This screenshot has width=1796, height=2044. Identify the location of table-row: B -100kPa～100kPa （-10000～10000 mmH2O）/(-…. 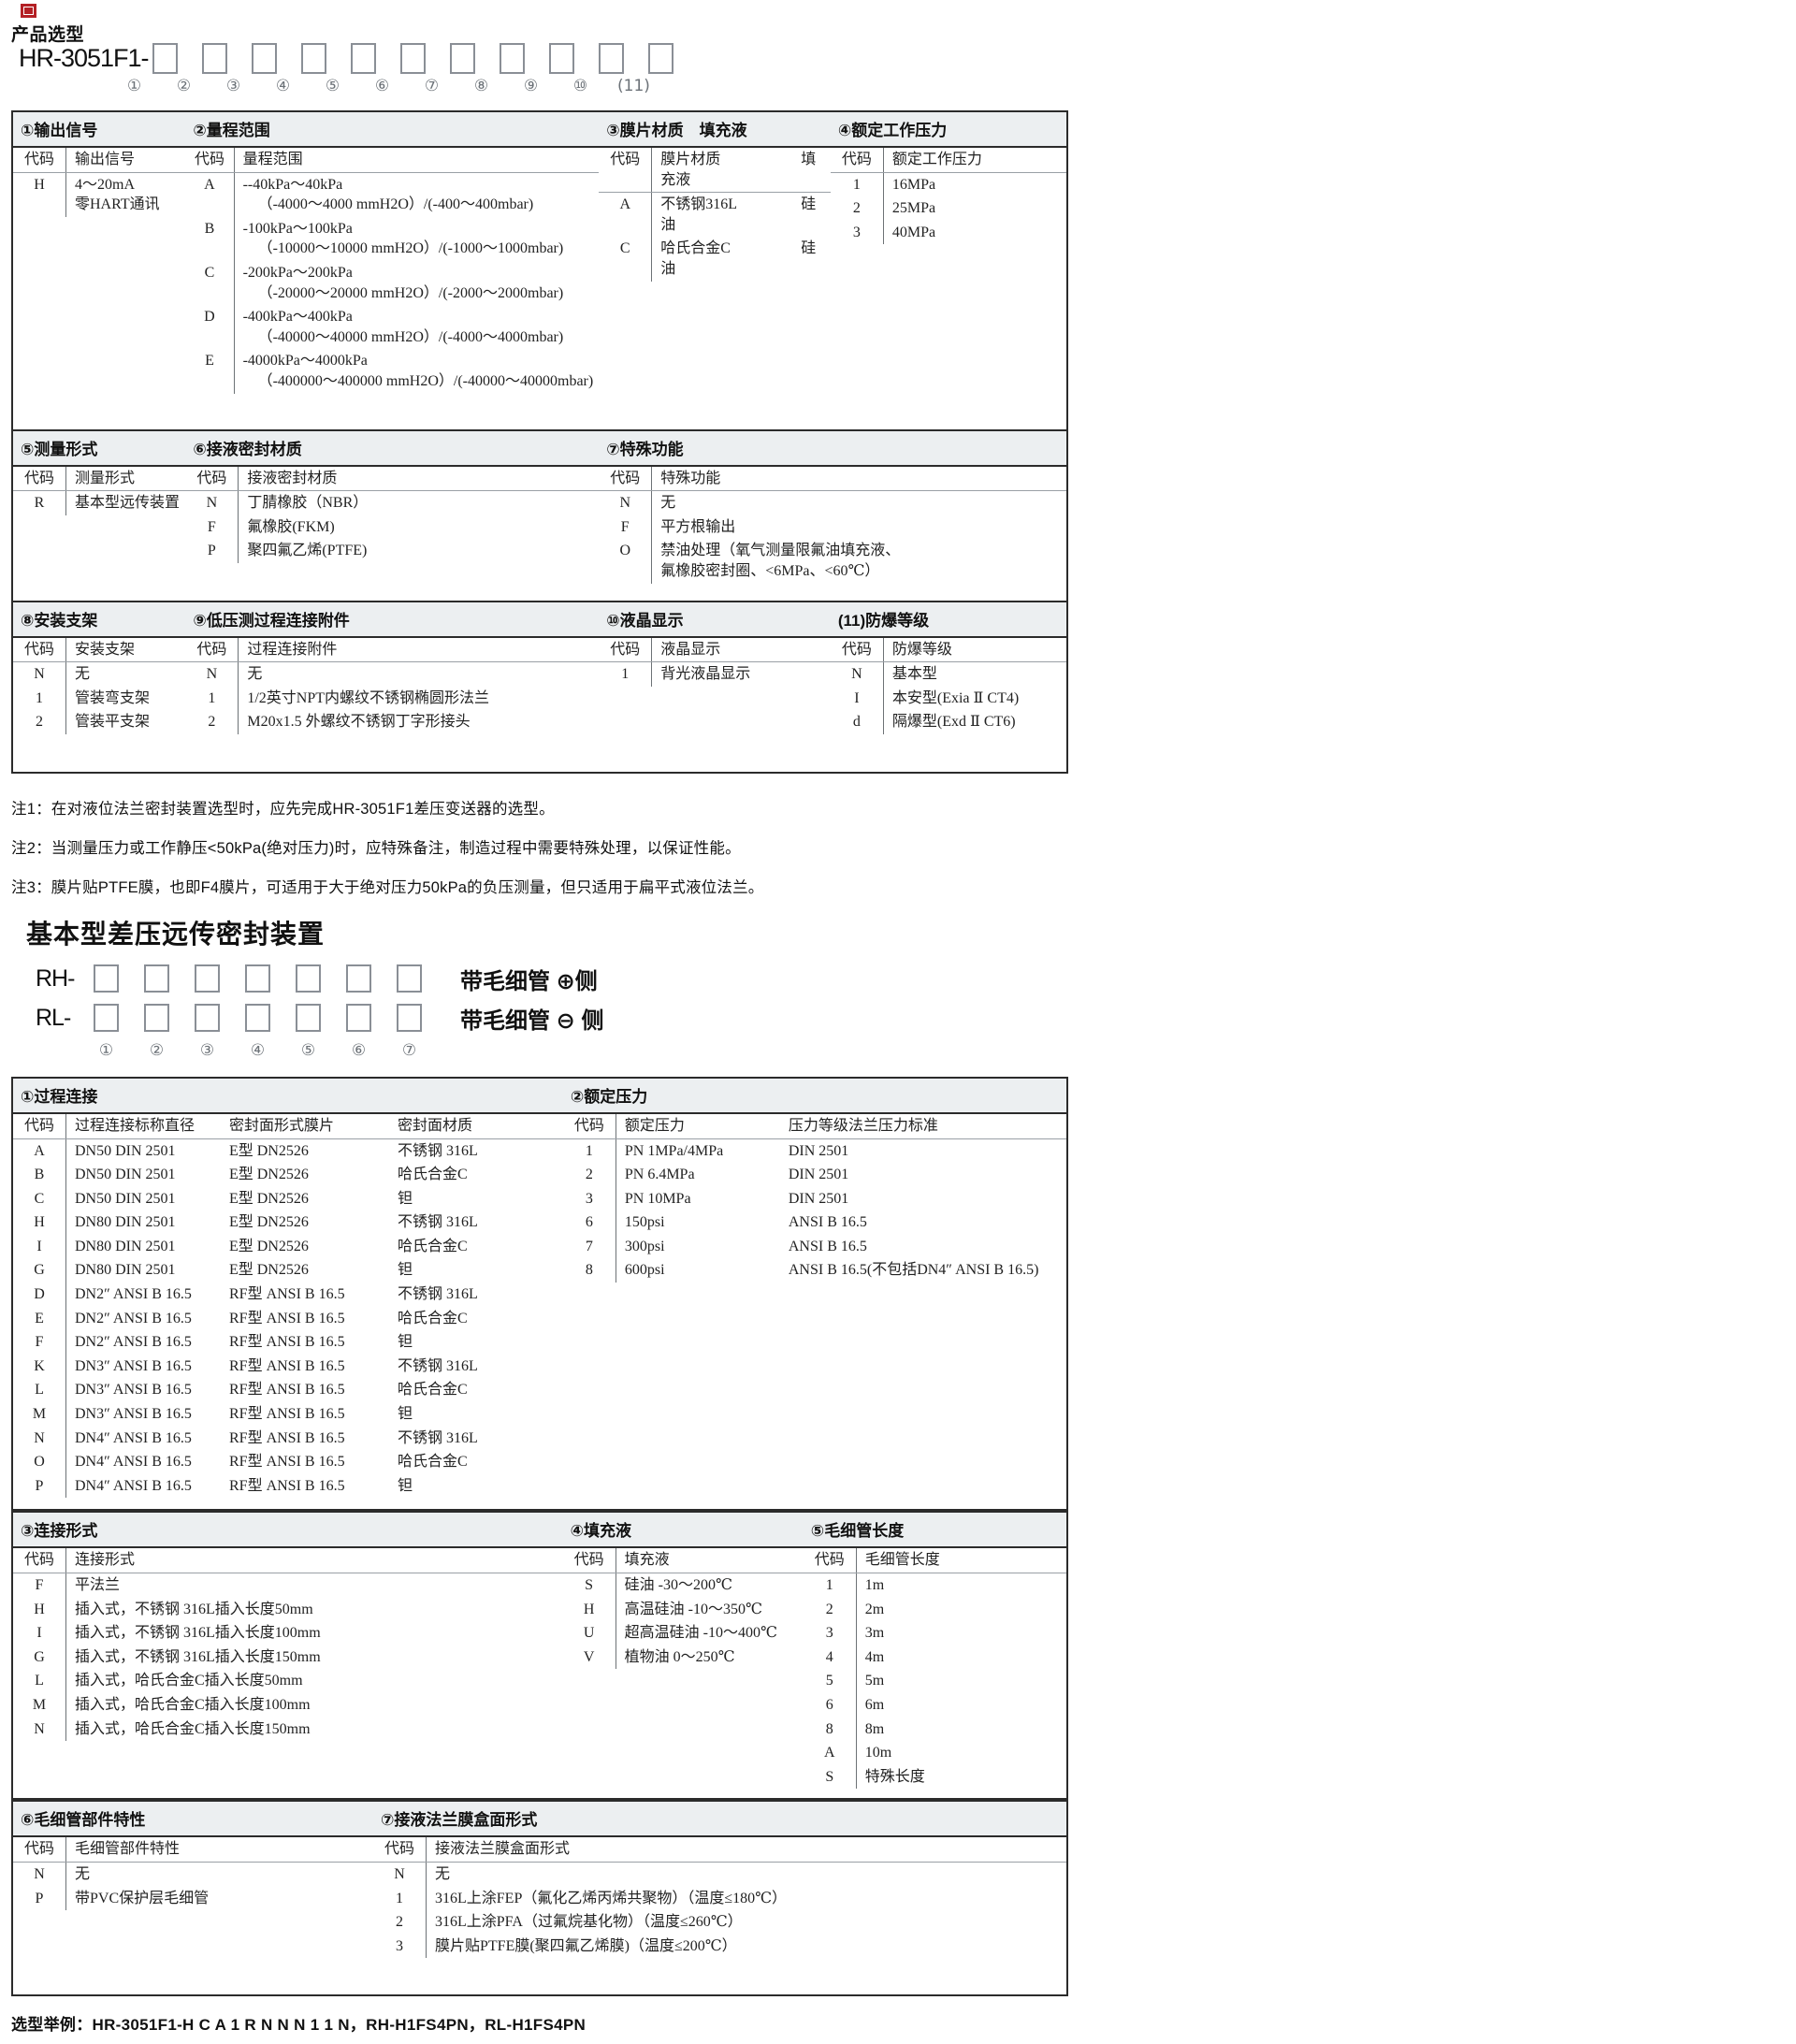
(392, 238).